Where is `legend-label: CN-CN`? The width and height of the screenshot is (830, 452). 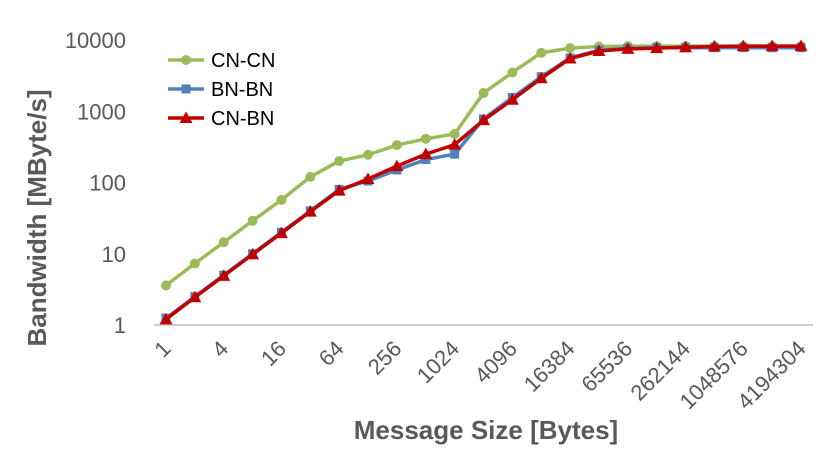 legend-label: CN-CN is located at coordinates (243, 61).